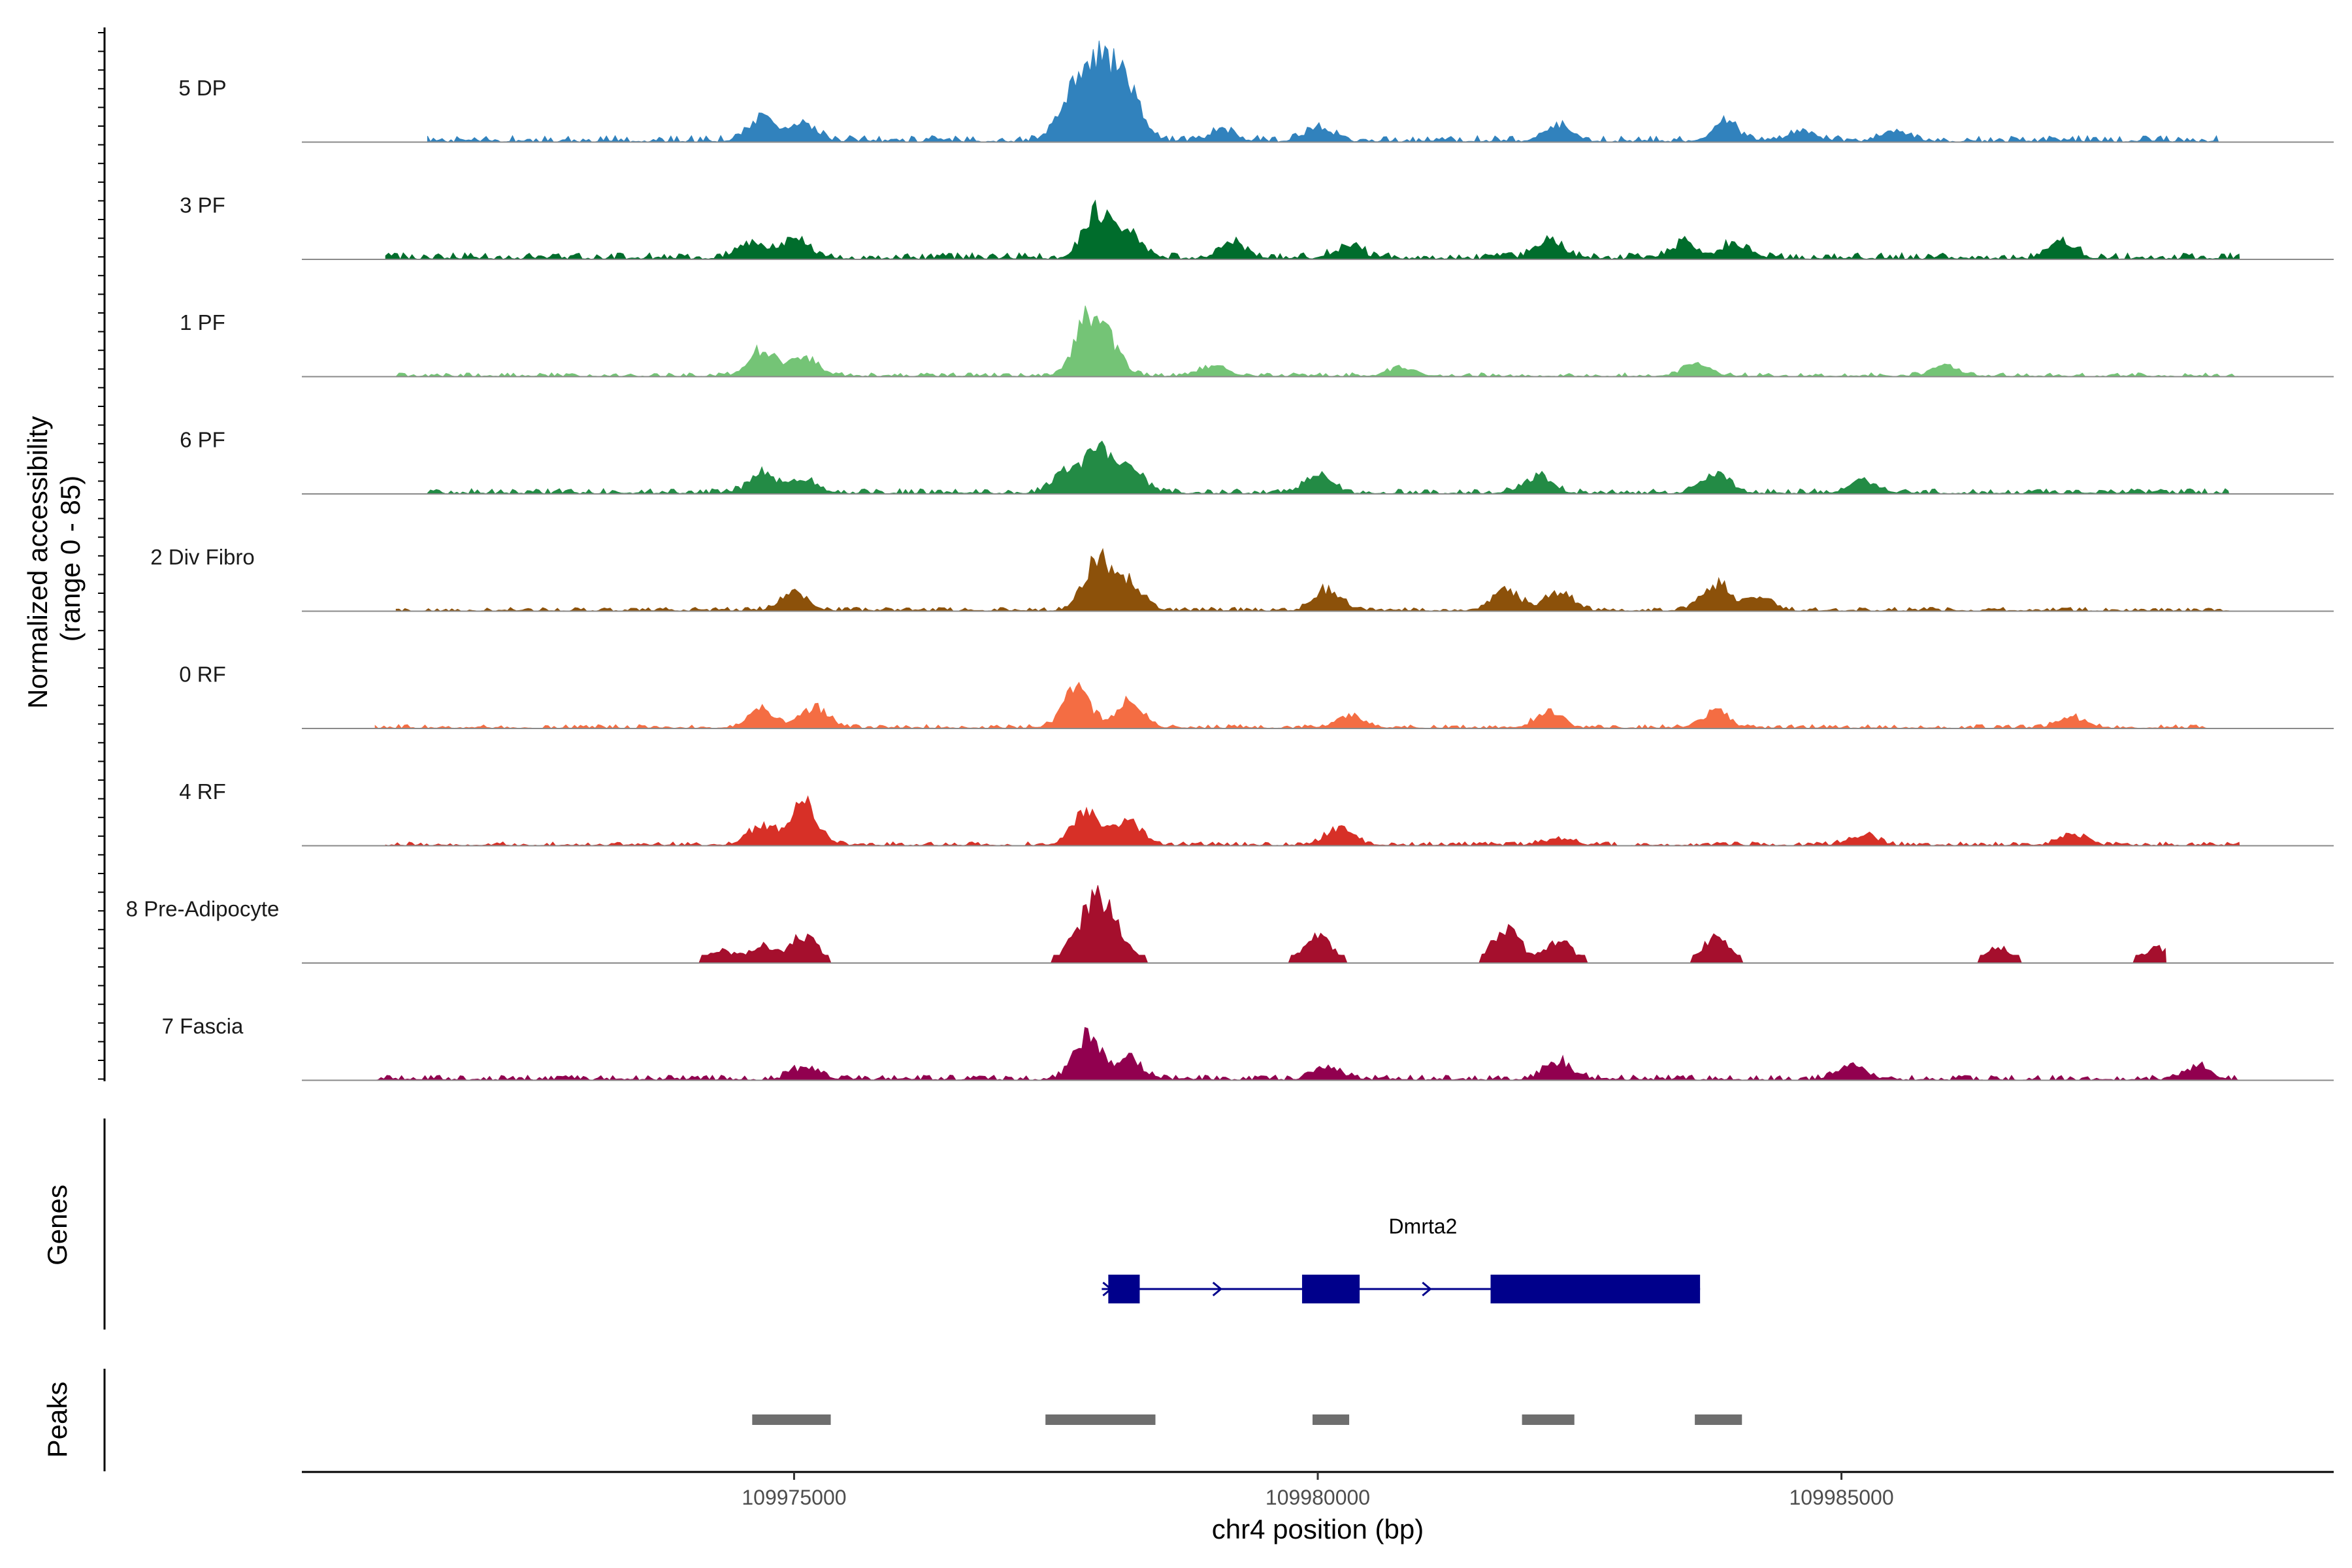  Describe the element at coordinates (1247, 1419) in the screenshot. I see `peak-regions` at that location.